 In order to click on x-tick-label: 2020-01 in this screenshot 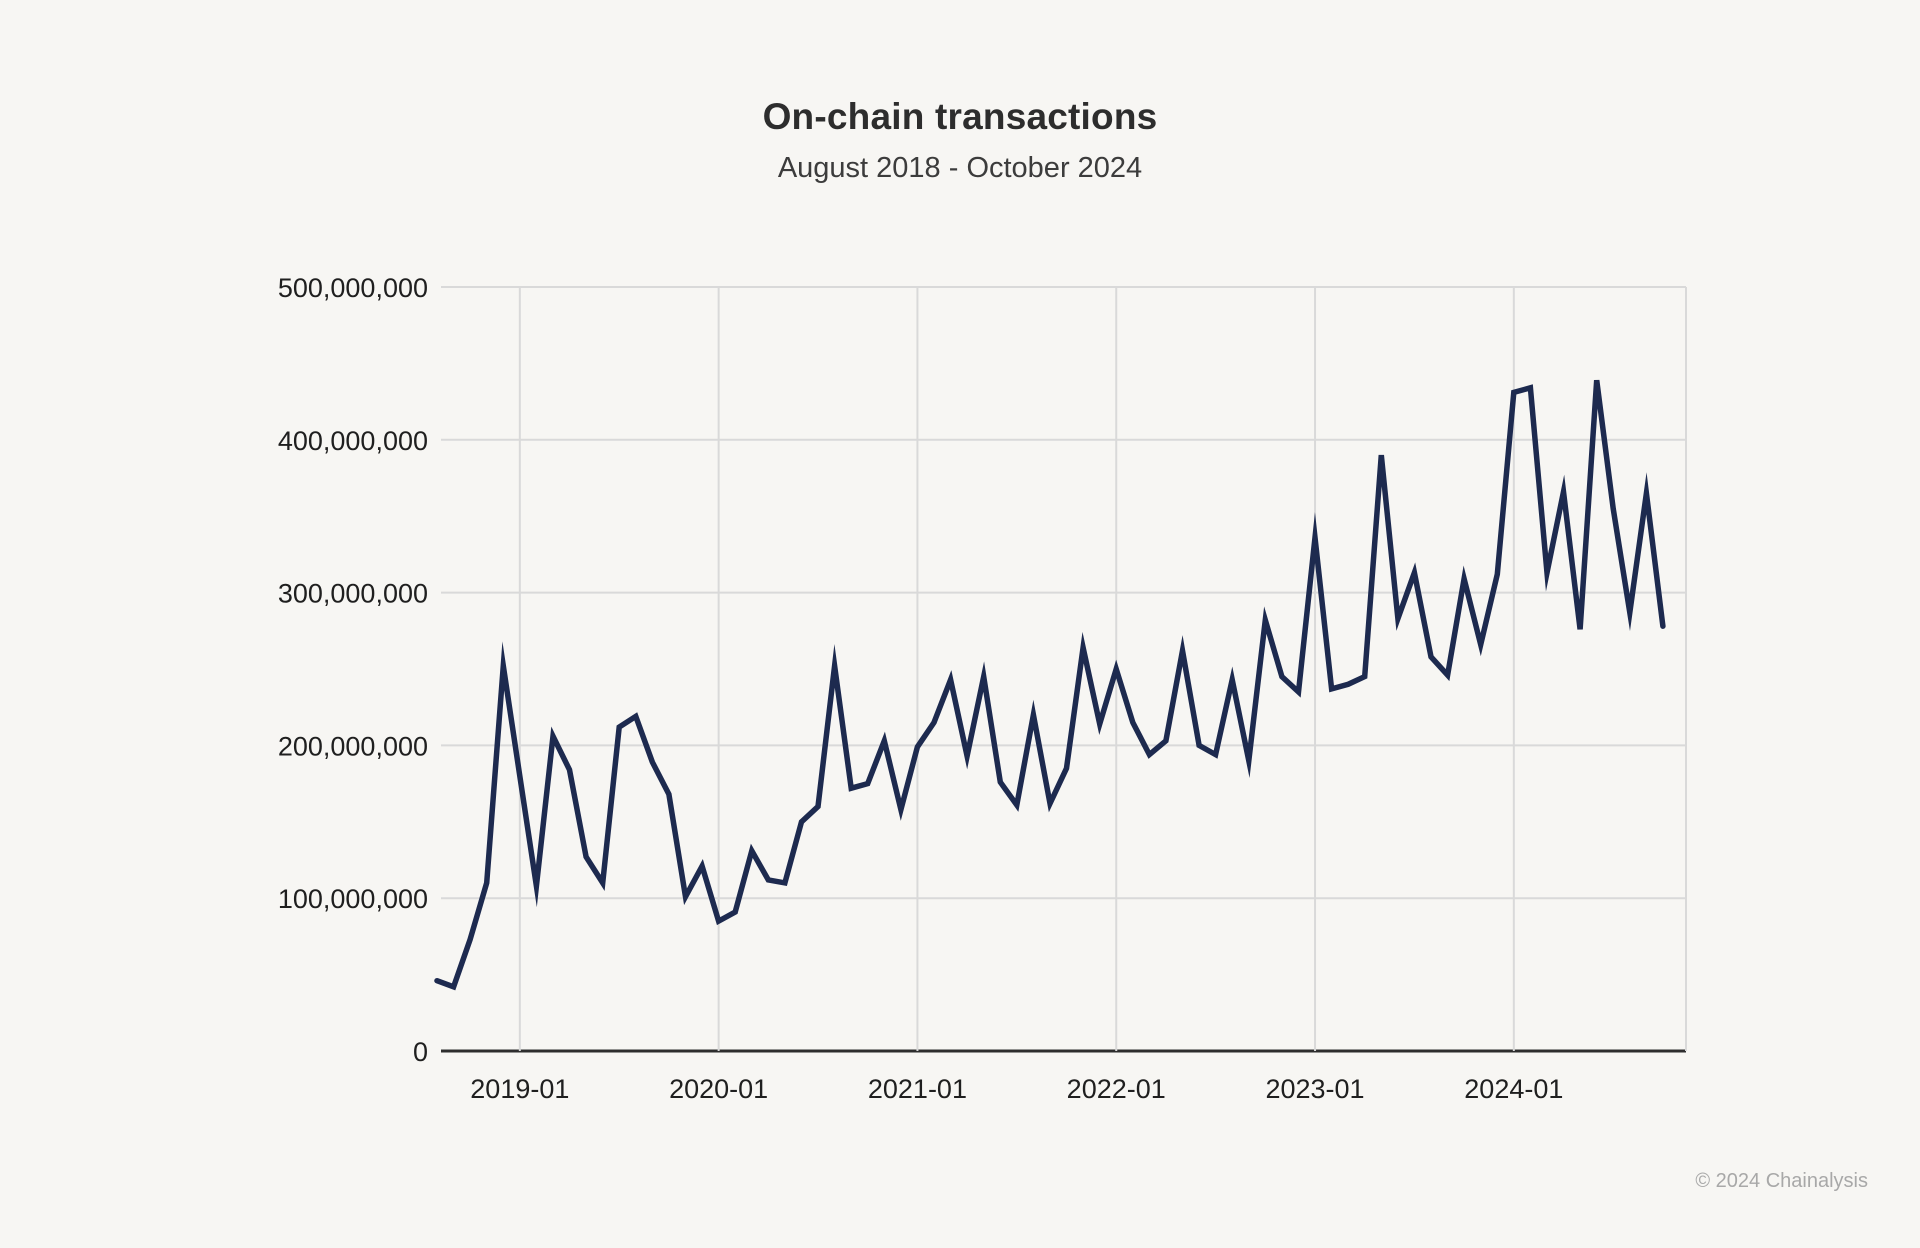, I will do `click(718, 1089)`.